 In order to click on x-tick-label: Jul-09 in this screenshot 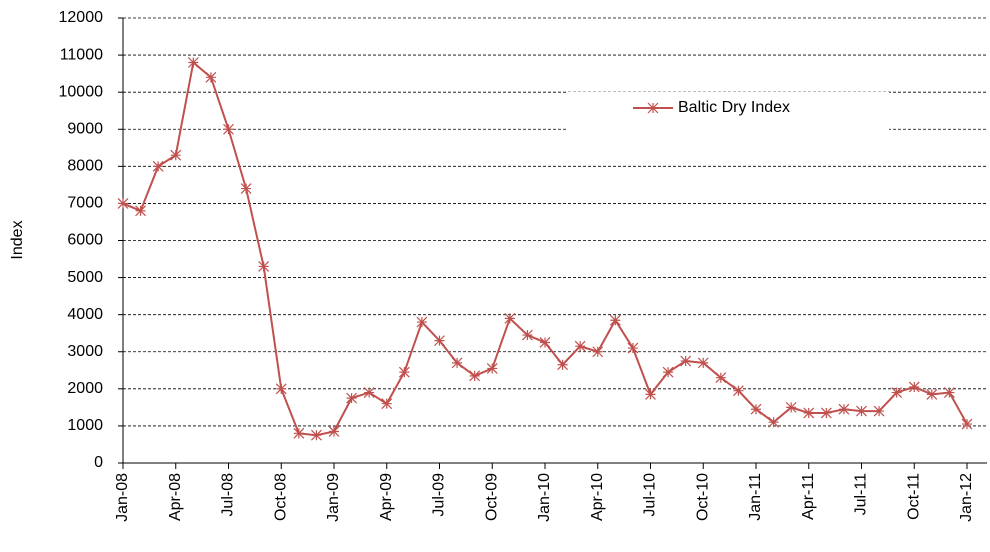, I will do `click(439, 495)`.